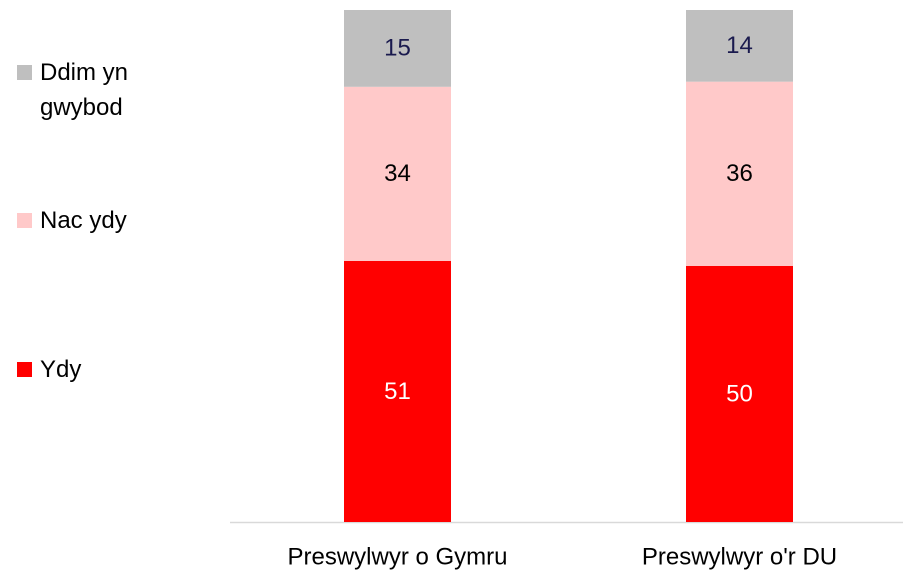 The image size is (903, 580). I want to click on legend-entry: Ddim yn gwybod, so click(93, 90).